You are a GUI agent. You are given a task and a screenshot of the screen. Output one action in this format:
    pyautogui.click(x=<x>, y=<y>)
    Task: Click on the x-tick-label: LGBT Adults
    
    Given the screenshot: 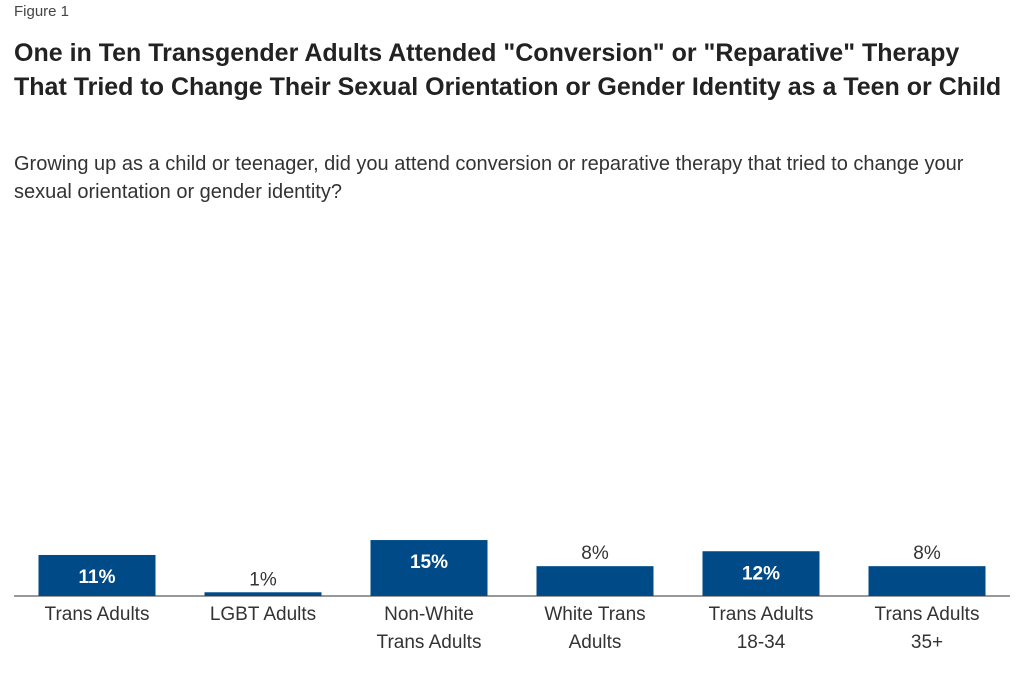 What is the action you would take?
    pyautogui.click(x=263, y=614)
    